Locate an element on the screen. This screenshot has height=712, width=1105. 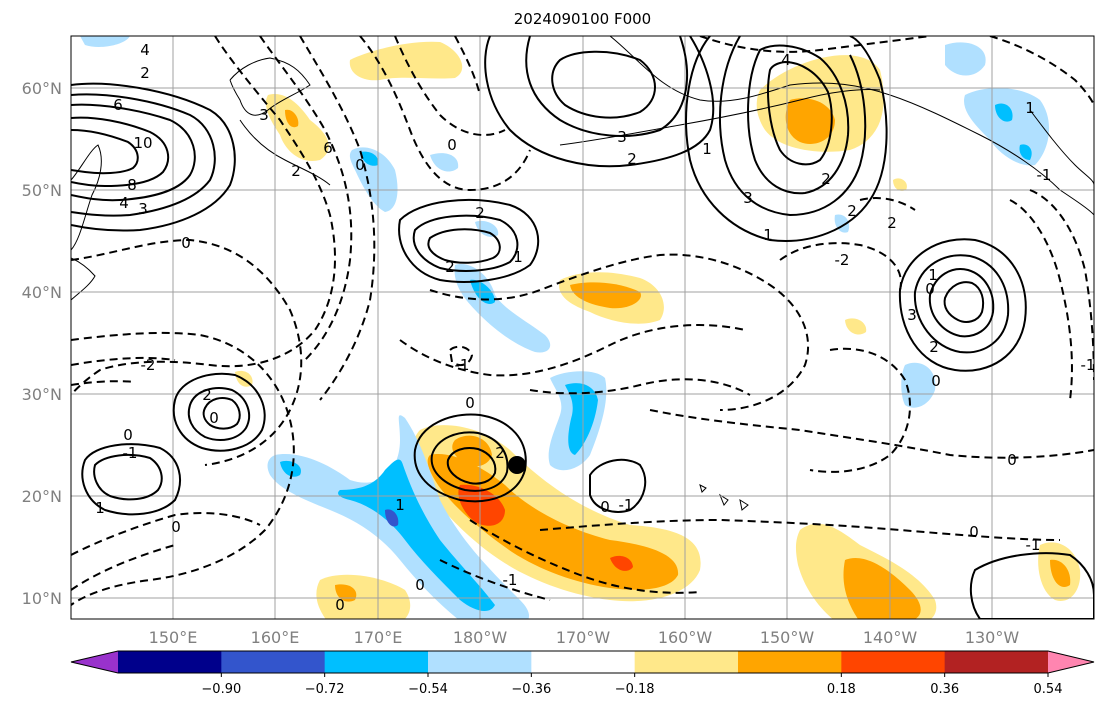
colorbar-tick-label: −0.90 is located at coordinates (221, 689).